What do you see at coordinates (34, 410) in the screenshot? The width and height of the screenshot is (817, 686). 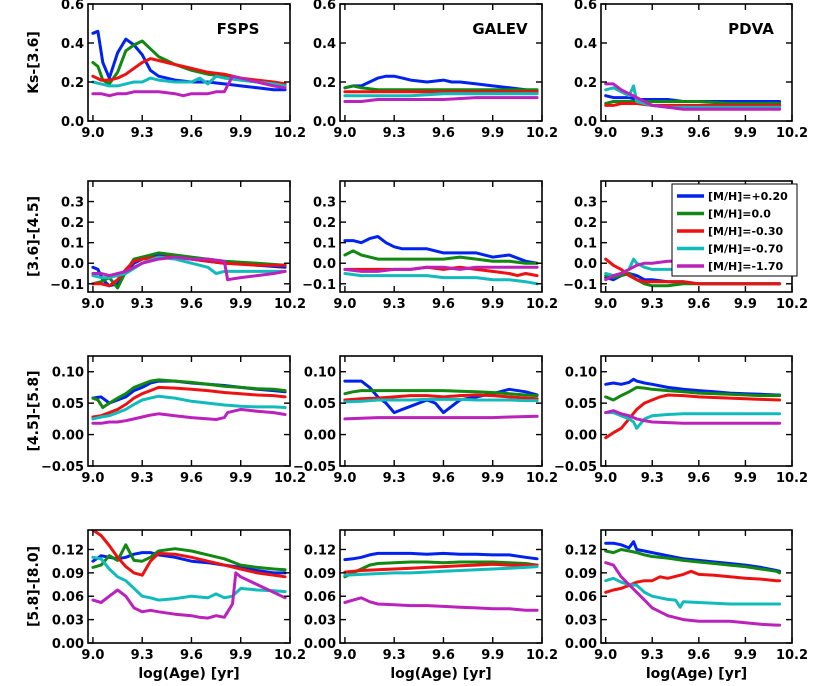 I see `y-axis-label: [4.5]-[5.8]` at bounding box center [34, 410].